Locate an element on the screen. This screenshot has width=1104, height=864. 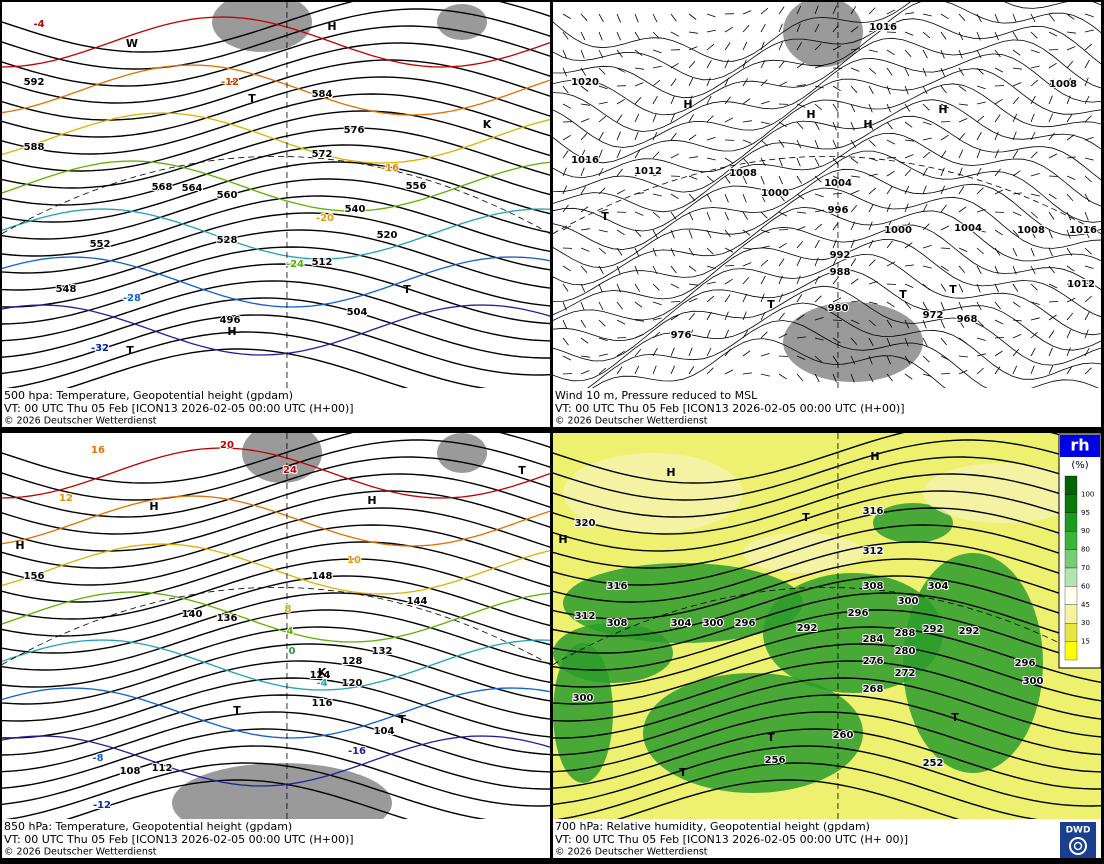
contour-label: 300 is located at coordinates (713, 623).